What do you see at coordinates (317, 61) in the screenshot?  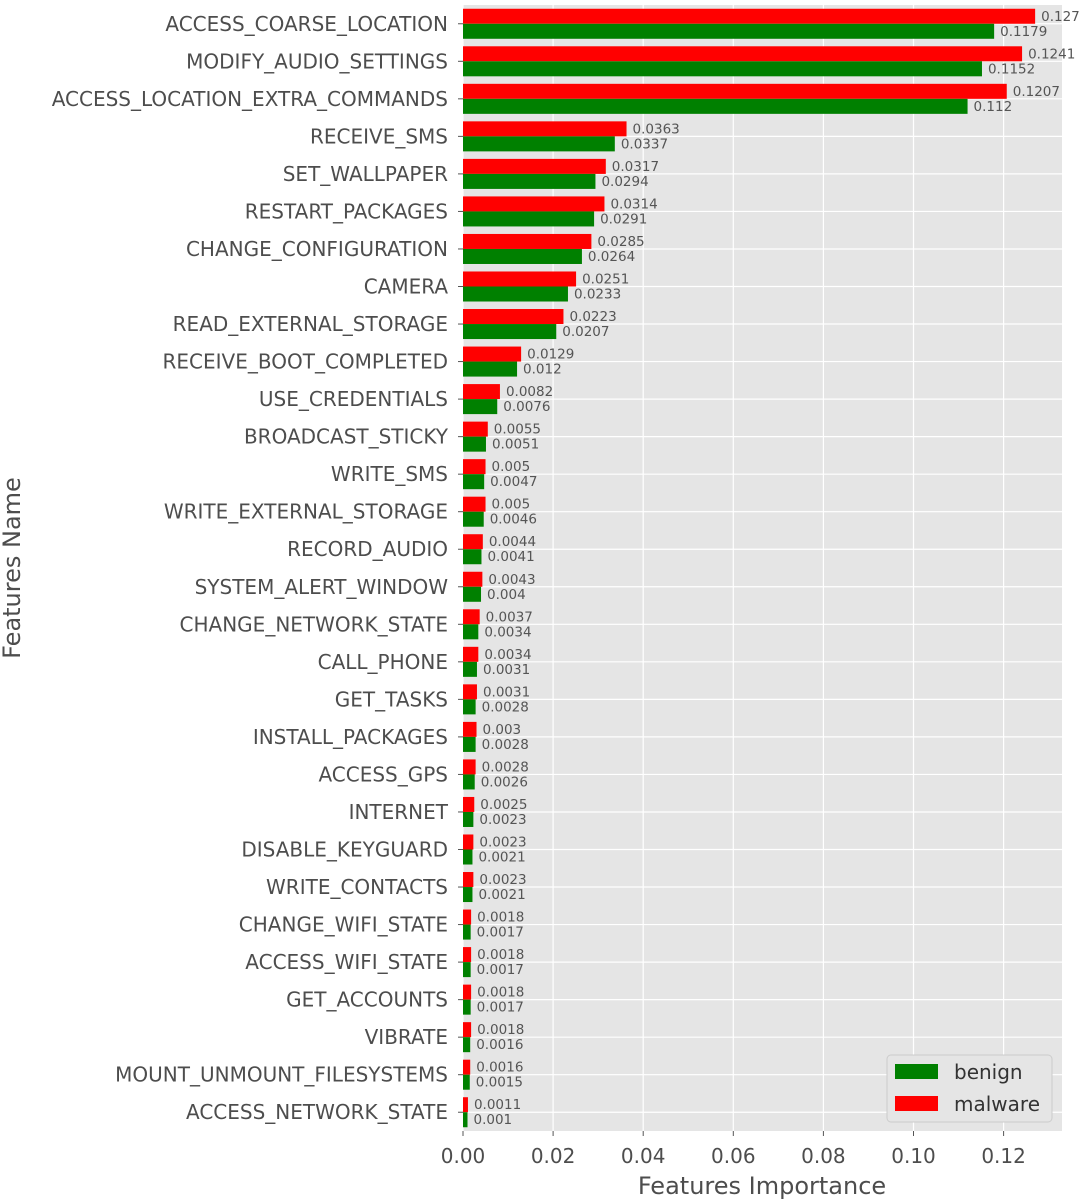 I see `category-label: MODIFY_AUDIO_SETTINGS` at bounding box center [317, 61].